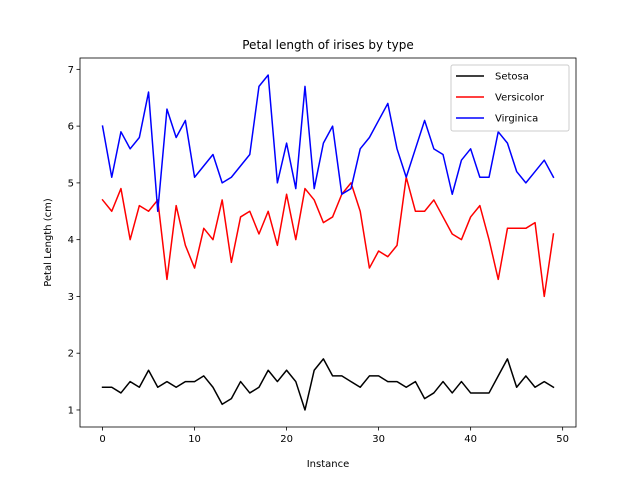 The height and width of the screenshot is (480, 640). What do you see at coordinates (71, 297) in the screenshot?
I see `y-tick-label: 3` at bounding box center [71, 297].